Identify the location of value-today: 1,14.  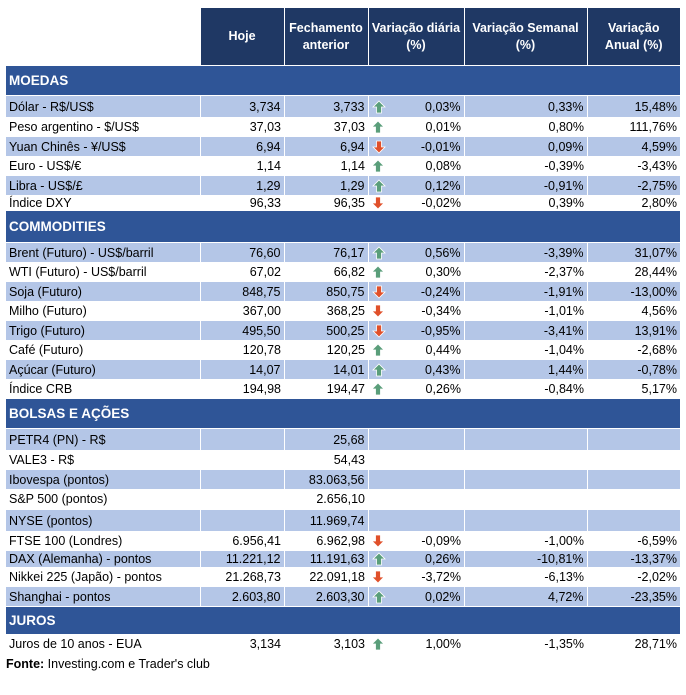
(268, 165).